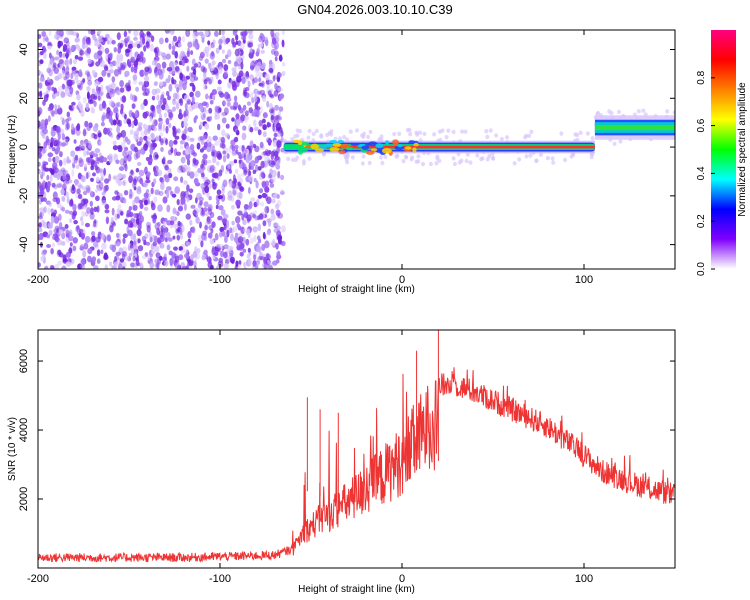  Describe the element at coordinates (24, 361) in the screenshot. I see `y-tick-label: 6000` at that location.